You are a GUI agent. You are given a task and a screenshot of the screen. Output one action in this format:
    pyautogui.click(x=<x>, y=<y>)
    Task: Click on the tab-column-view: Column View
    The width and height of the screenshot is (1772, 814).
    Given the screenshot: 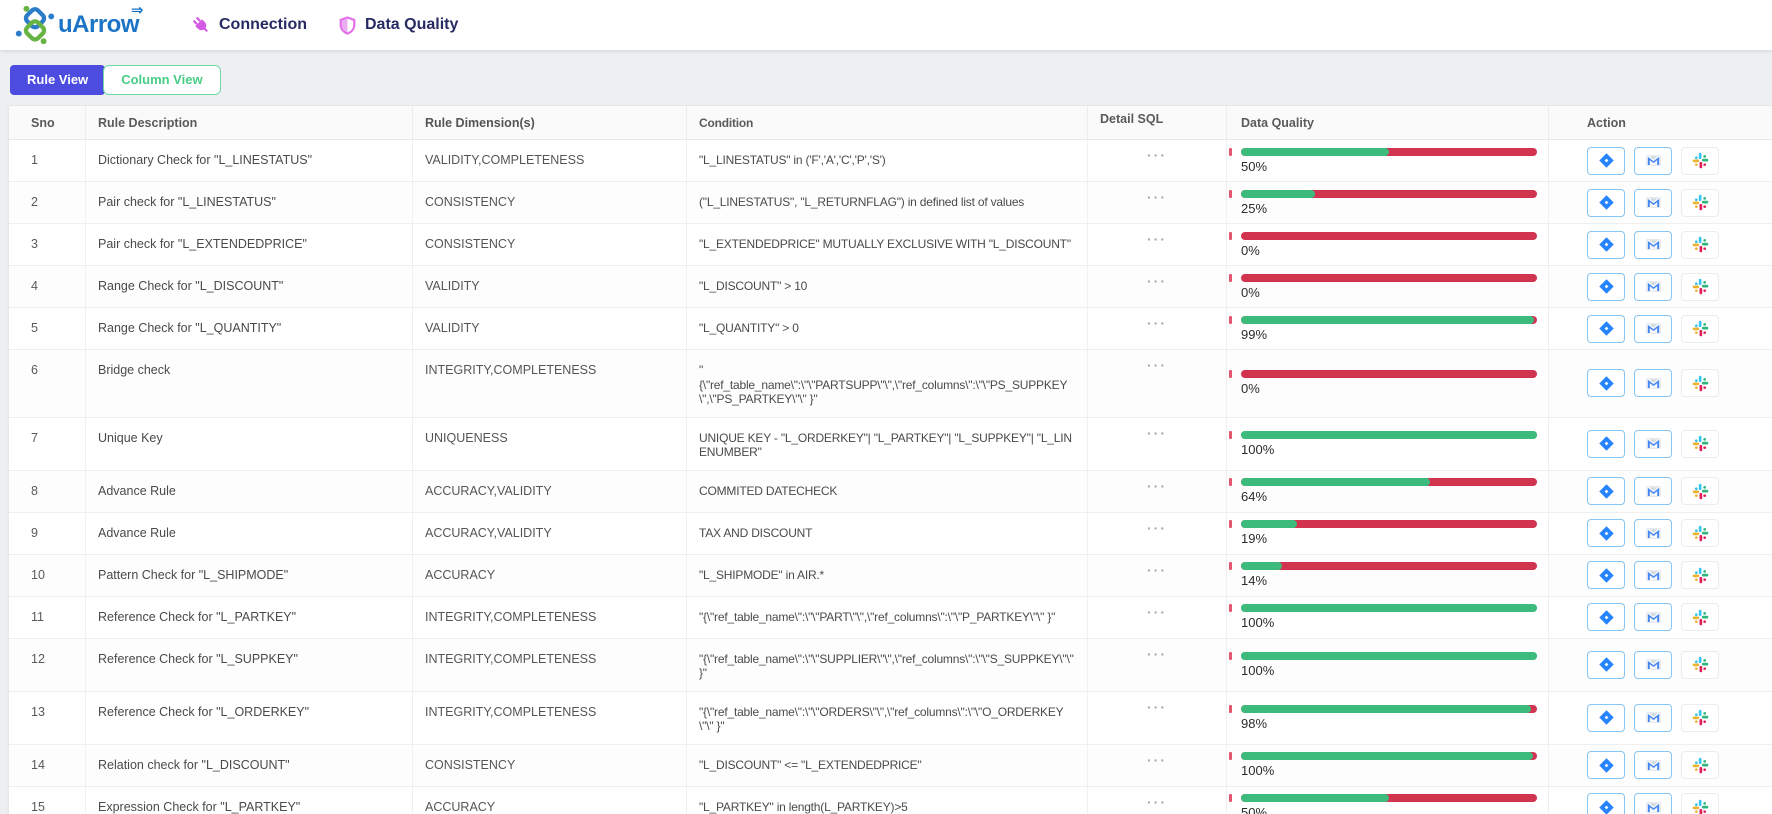 What is the action you would take?
    pyautogui.click(x=161, y=80)
    